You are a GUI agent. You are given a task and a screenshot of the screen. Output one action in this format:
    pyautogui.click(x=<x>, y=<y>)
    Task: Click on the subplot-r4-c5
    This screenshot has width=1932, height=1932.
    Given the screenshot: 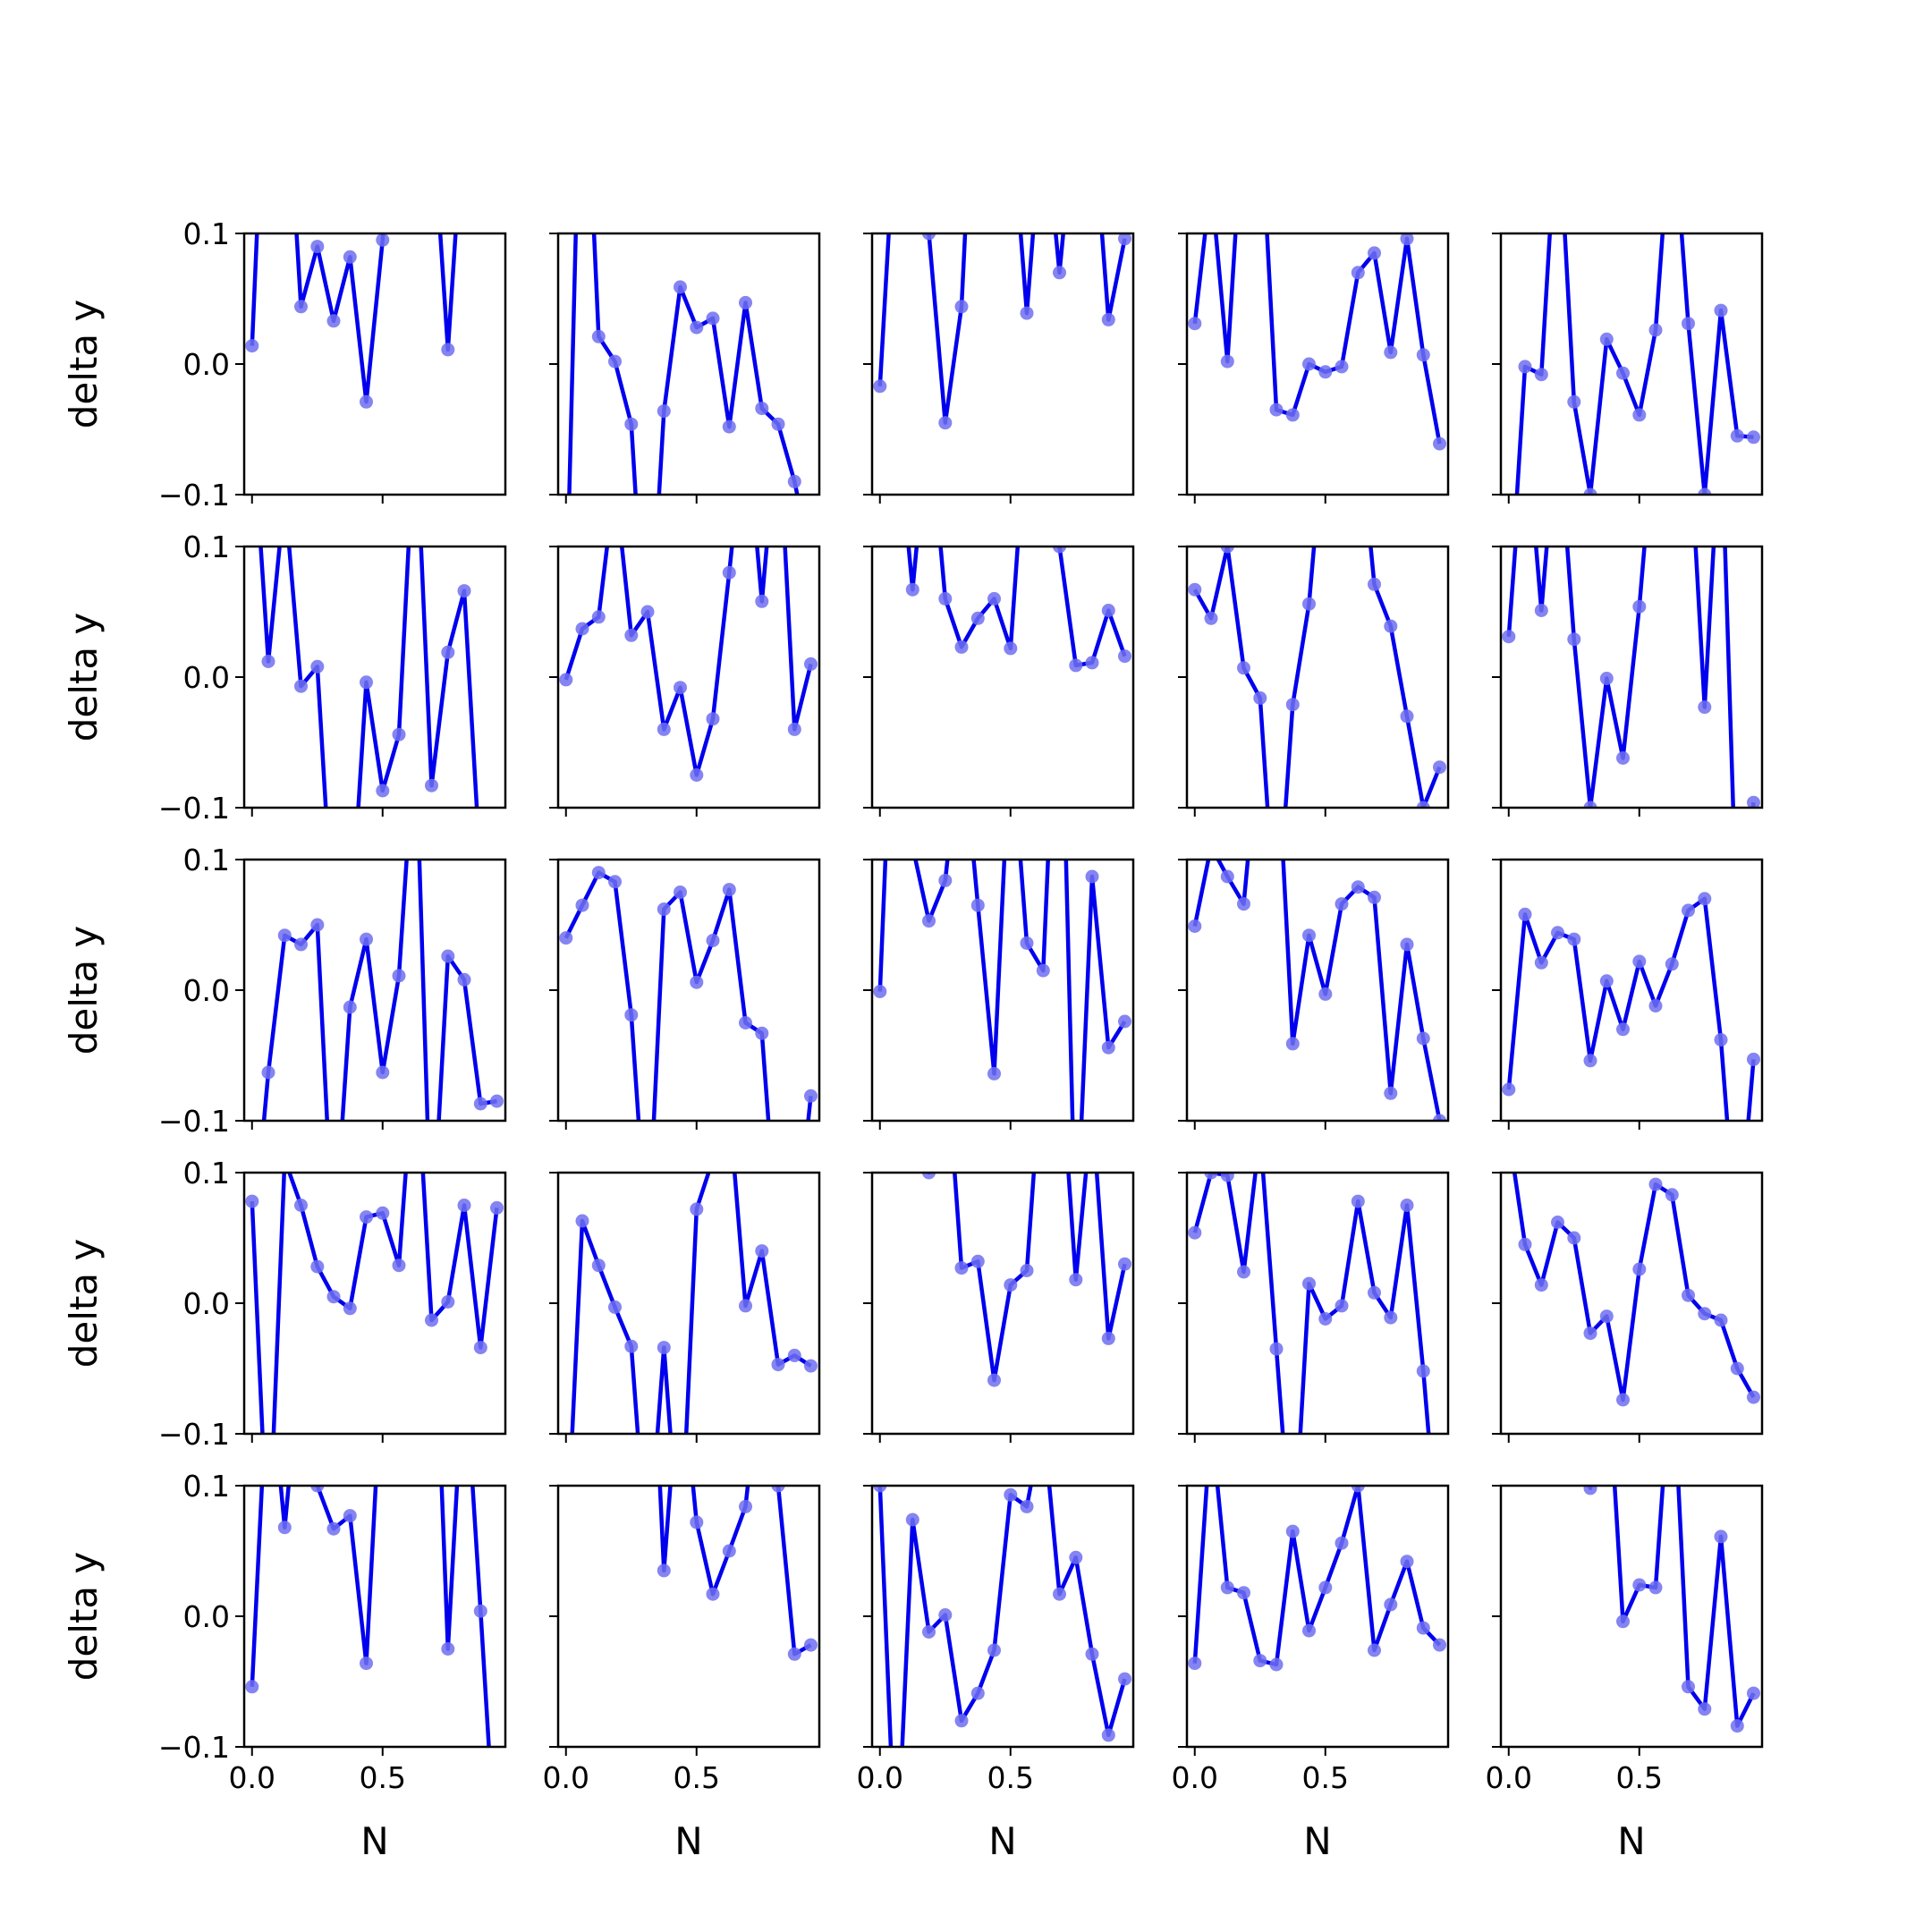 What is the action you would take?
    pyautogui.click(x=1628, y=1307)
    